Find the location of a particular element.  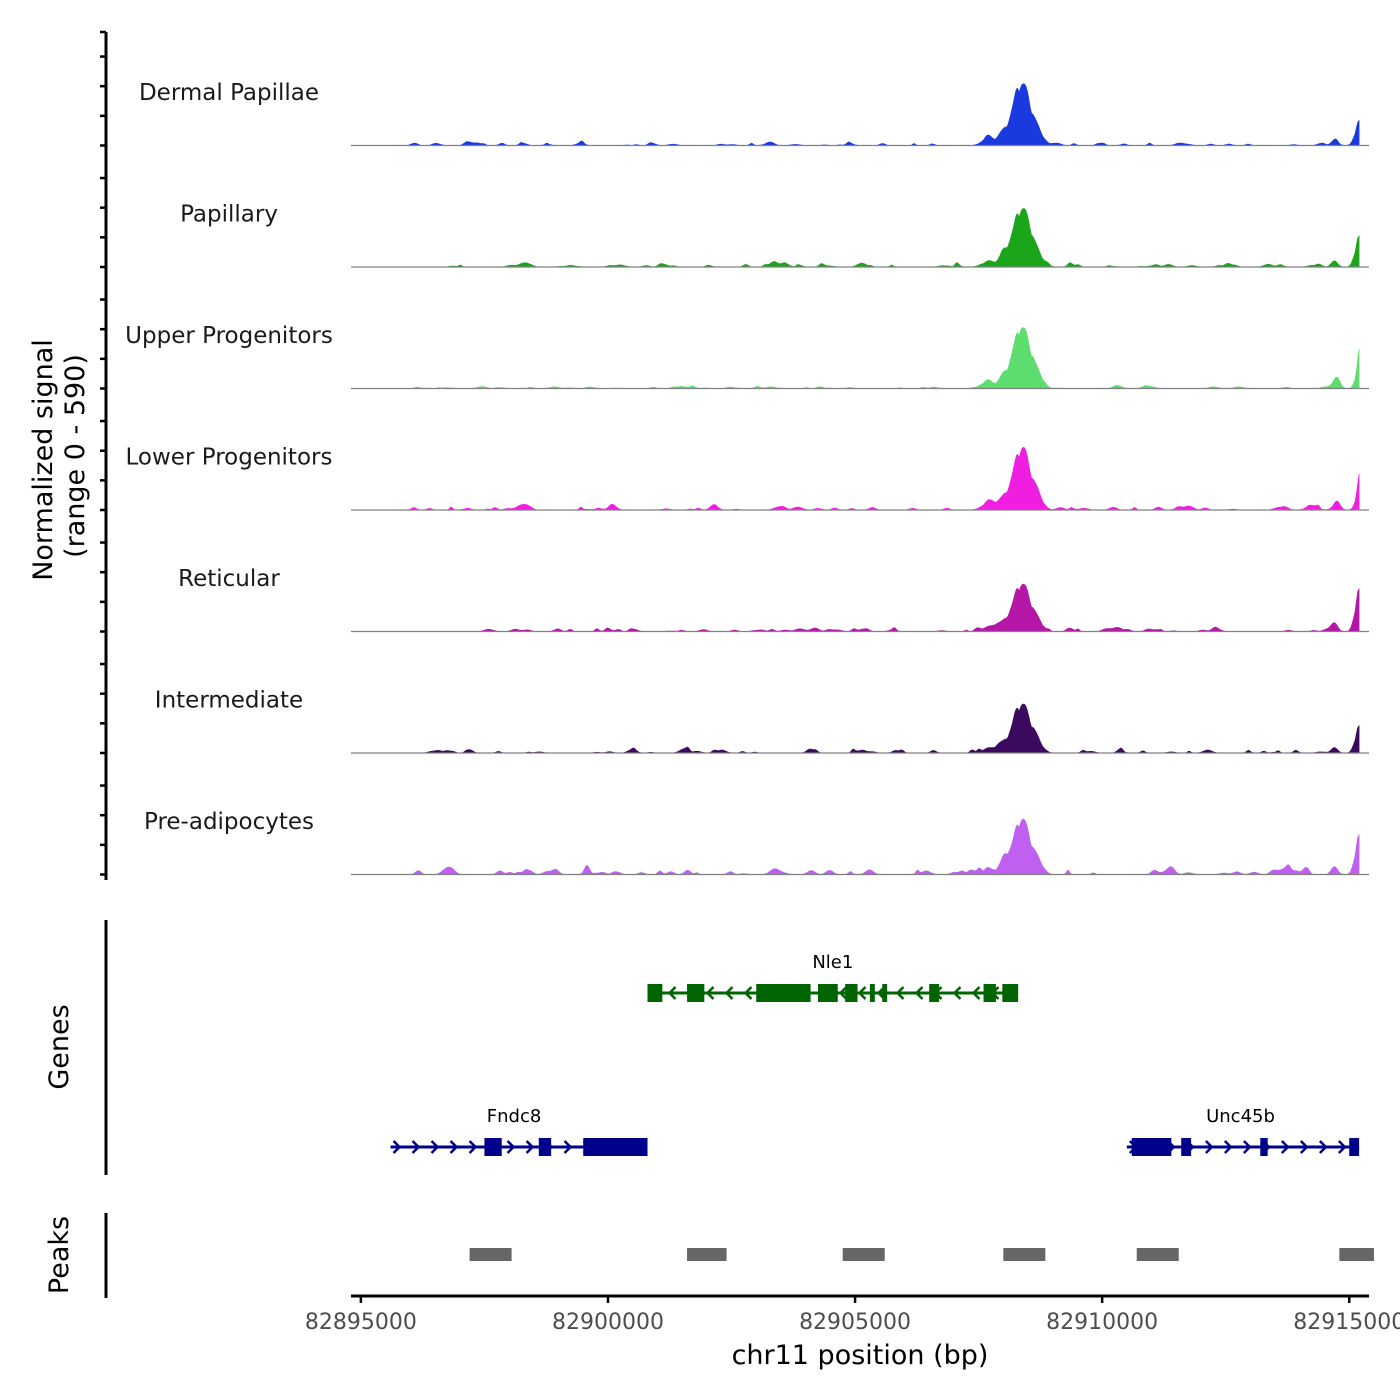

x-tick-label: 82905000 is located at coordinates (855, 1322).